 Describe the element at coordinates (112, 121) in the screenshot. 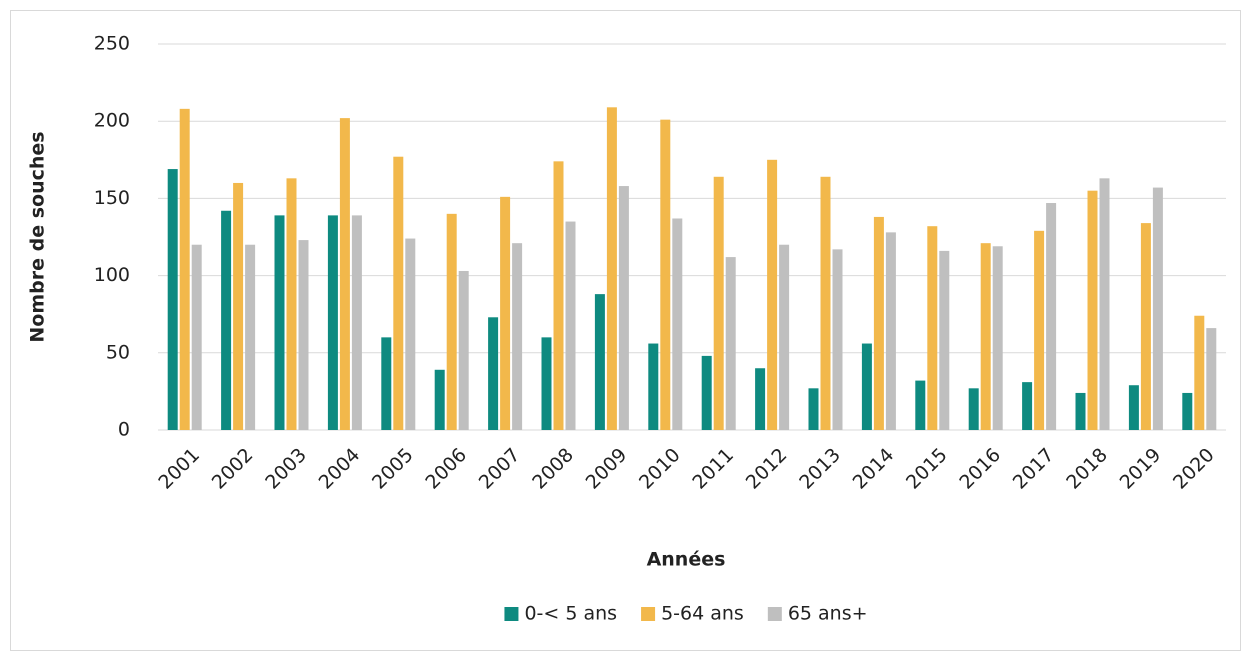

I see `y-tick-label: 200` at that location.